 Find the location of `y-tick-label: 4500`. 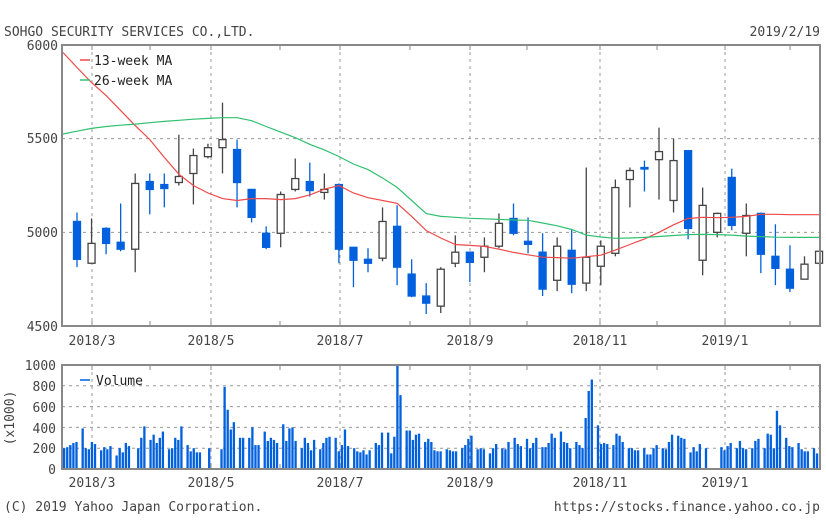

y-tick-label: 4500 is located at coordinates (42, 327).